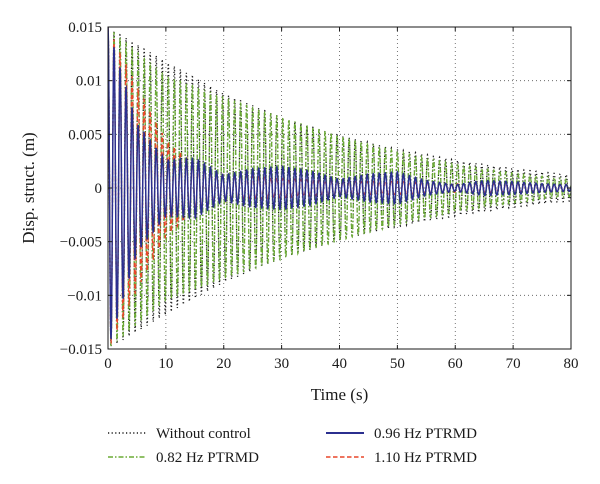 Image resolution: width=600 pixels, height=484 pixels. I want to click on x-tick-label: 20, so click(223, 364).